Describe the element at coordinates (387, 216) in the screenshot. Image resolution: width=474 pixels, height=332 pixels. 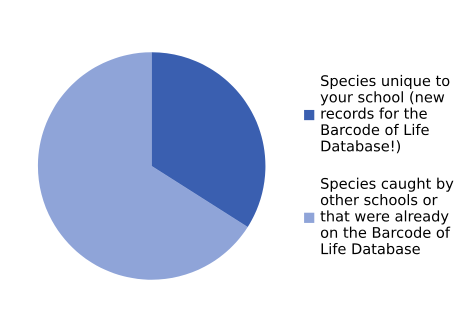
I see `legend-label: Species caught by other schools or that were already on the Barcode of Life Database` at that location.